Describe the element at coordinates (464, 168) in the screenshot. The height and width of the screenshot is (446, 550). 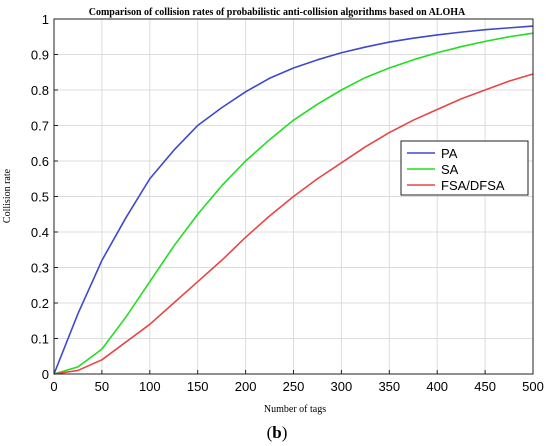
I see `legend-box` at that location.